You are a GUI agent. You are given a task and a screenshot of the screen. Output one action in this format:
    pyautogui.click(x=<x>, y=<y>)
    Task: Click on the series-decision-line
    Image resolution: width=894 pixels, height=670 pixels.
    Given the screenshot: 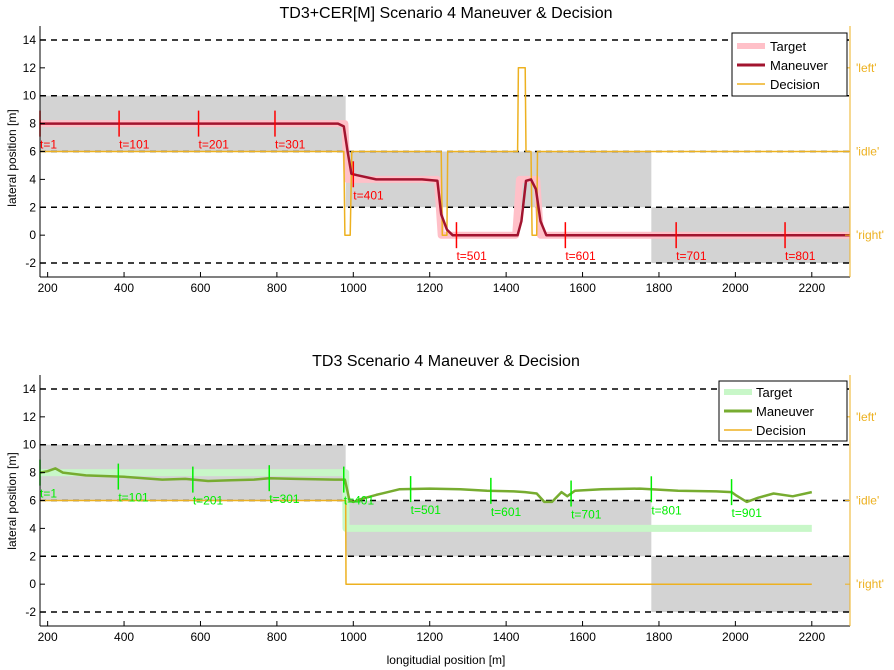 What is the action you would take?
    pyautogui.click(x=426, y=542)
    